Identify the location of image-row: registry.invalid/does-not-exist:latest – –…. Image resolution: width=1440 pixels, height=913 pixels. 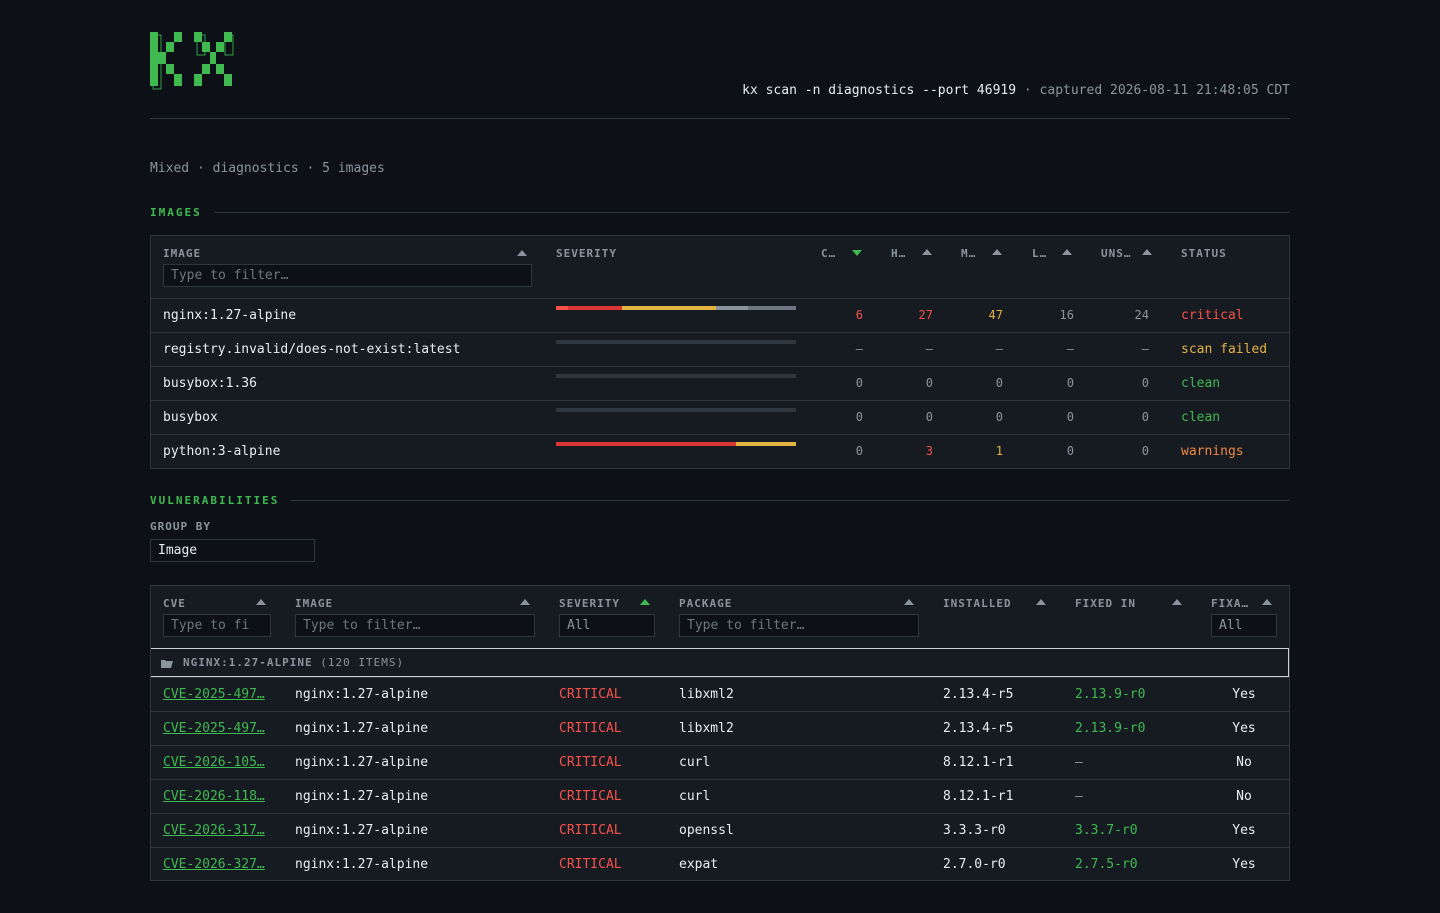
(720, 349).